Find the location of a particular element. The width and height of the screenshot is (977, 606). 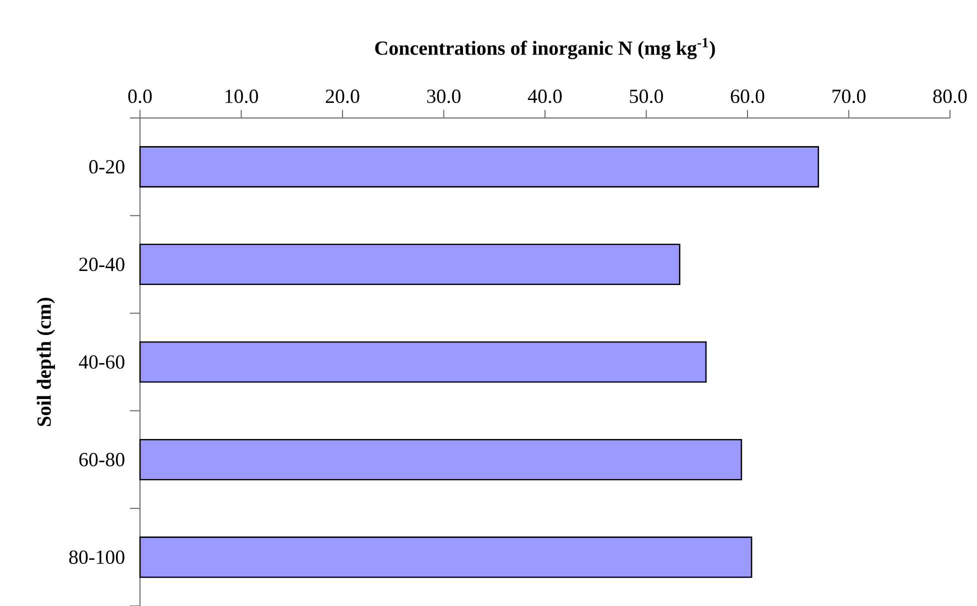

y-tick-label: 40-60 is located at coordinates (101, 362).